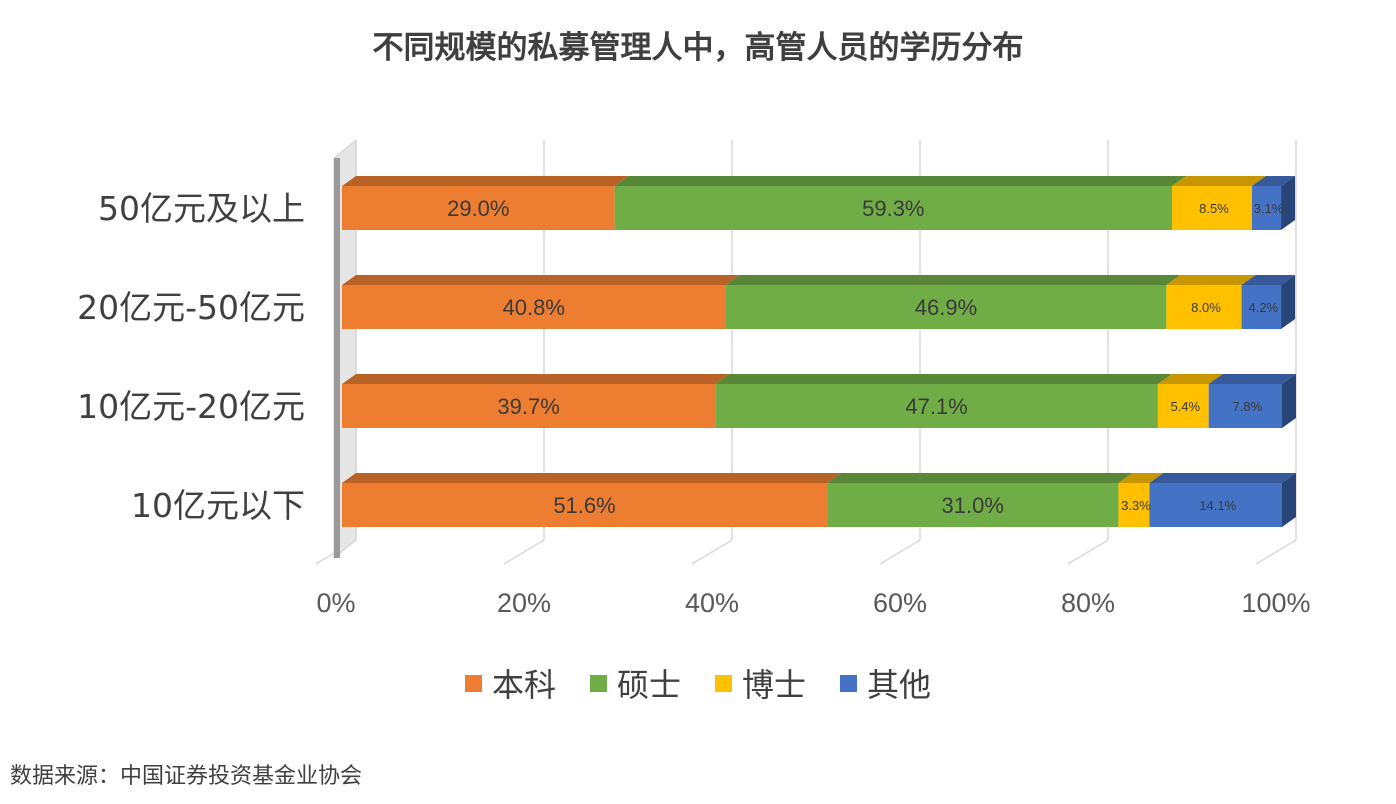 The width and height of the screenshot is (1396, 804). What do you see at coordinates (1269, 208) in the screenshot?
I see `data-label: 3.1%` at bounding box center [1269, 208].